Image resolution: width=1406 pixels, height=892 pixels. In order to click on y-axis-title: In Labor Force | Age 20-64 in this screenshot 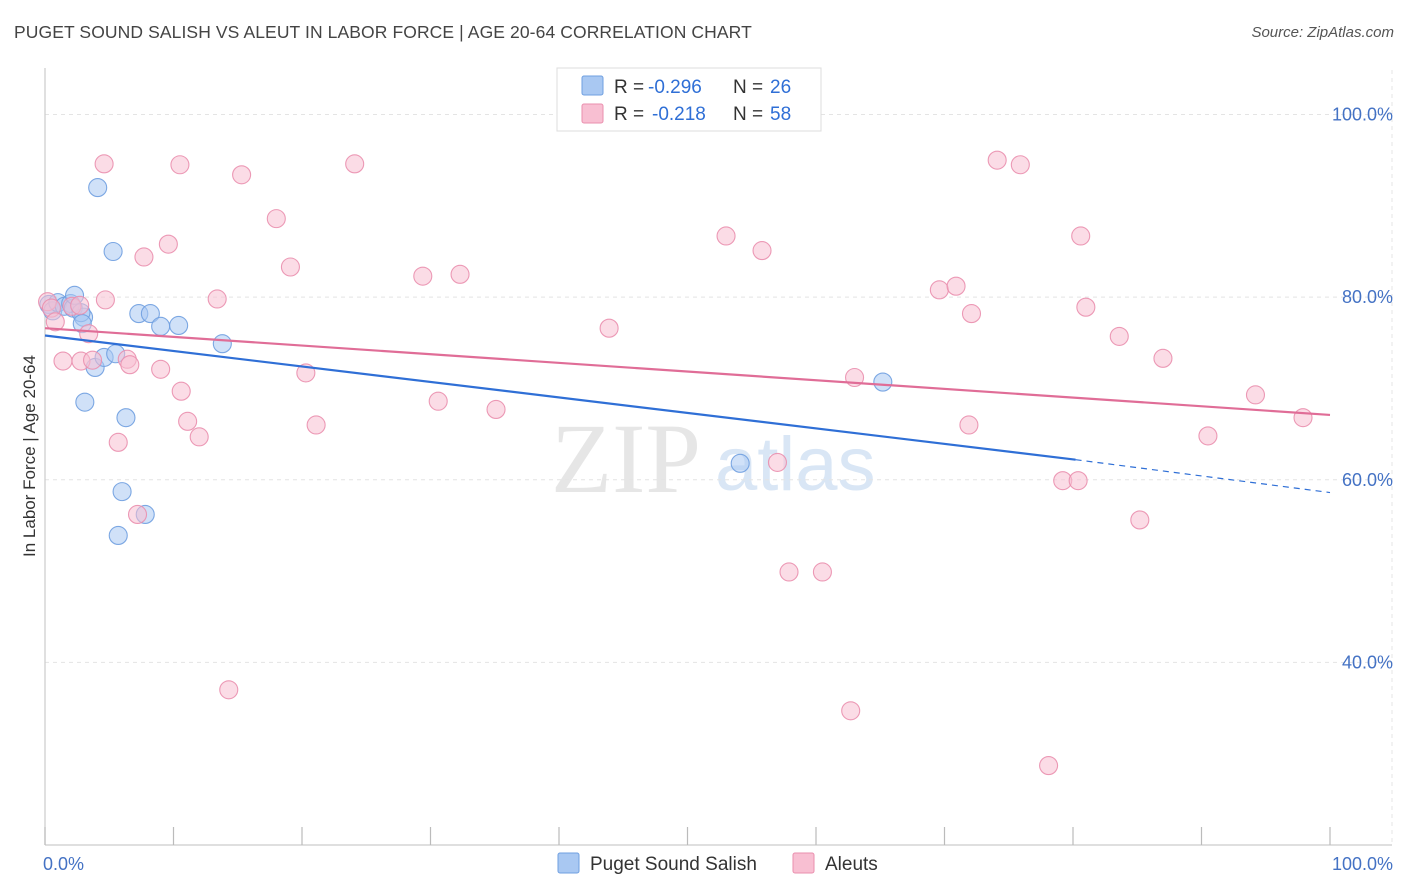, I will do `click(29, 456)`.